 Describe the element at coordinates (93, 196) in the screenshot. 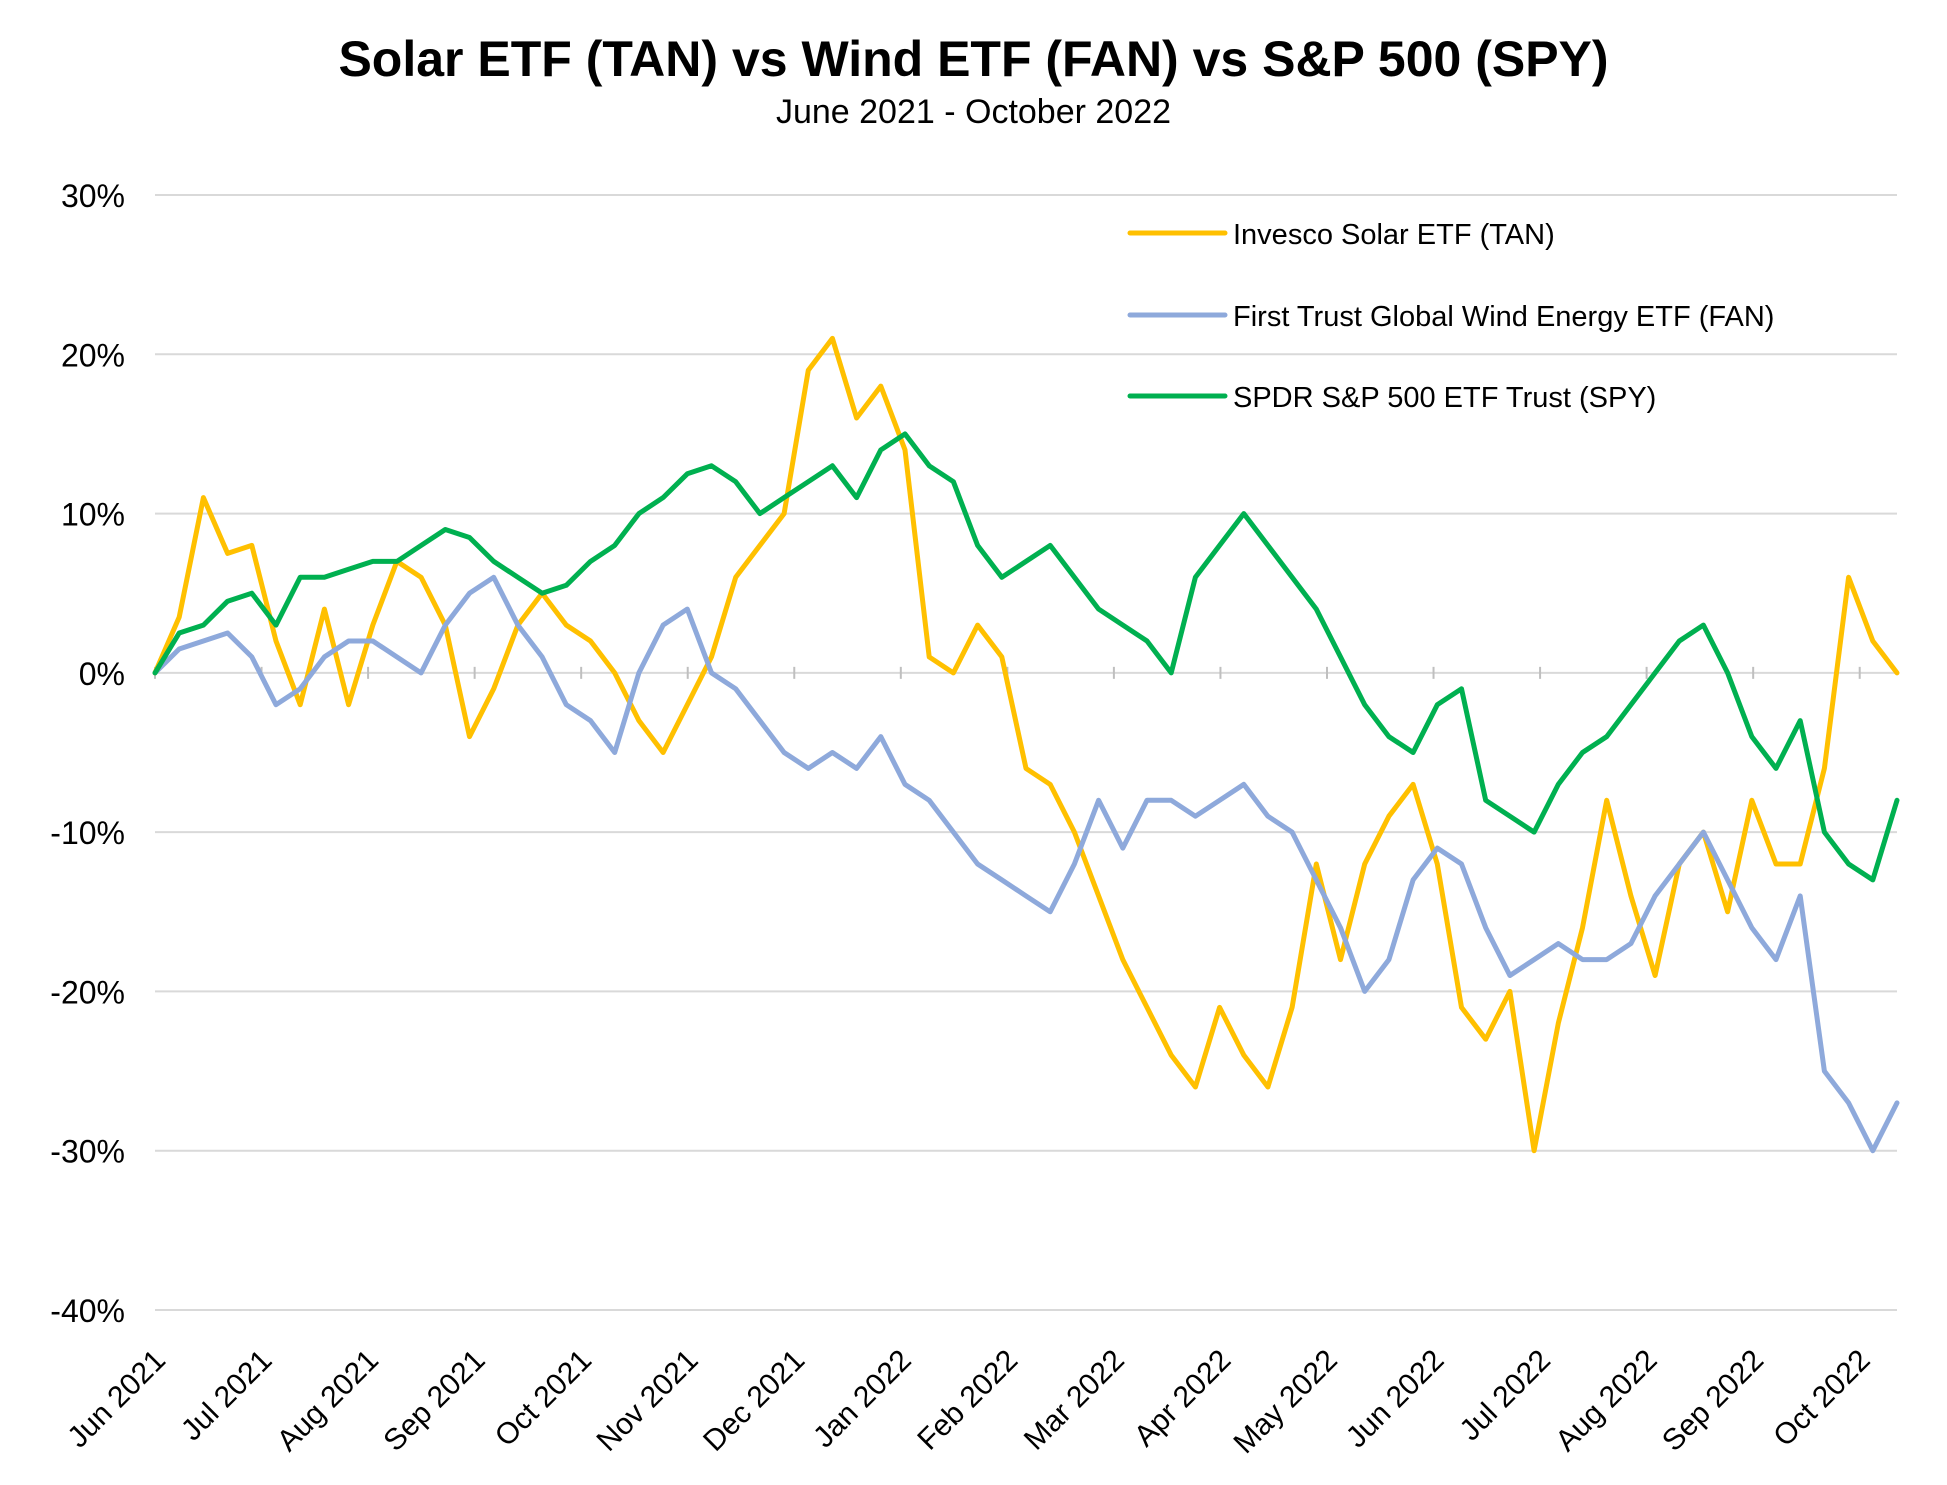

I see `y-tick-label: 30%` at that location.